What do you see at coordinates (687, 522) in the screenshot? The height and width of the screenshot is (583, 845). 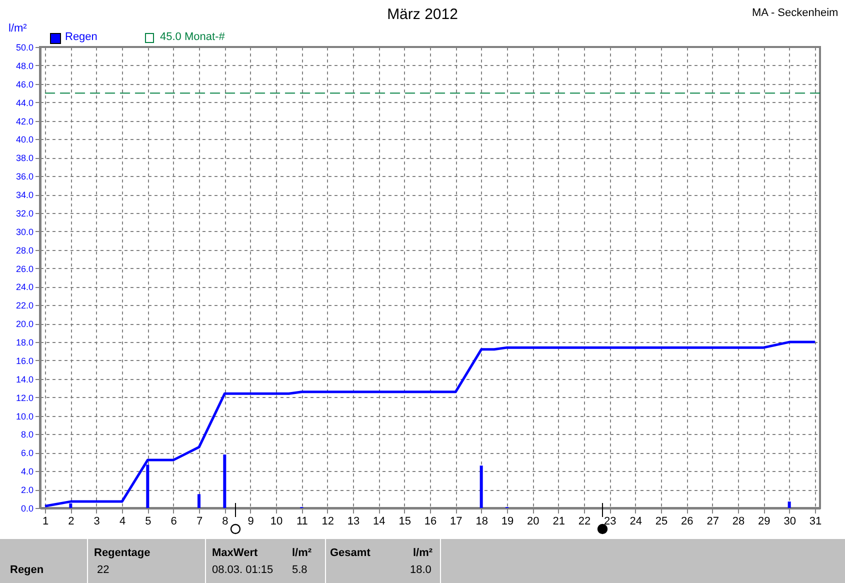 I see `x-tick-label: 26` at bounding box center [687, 522].